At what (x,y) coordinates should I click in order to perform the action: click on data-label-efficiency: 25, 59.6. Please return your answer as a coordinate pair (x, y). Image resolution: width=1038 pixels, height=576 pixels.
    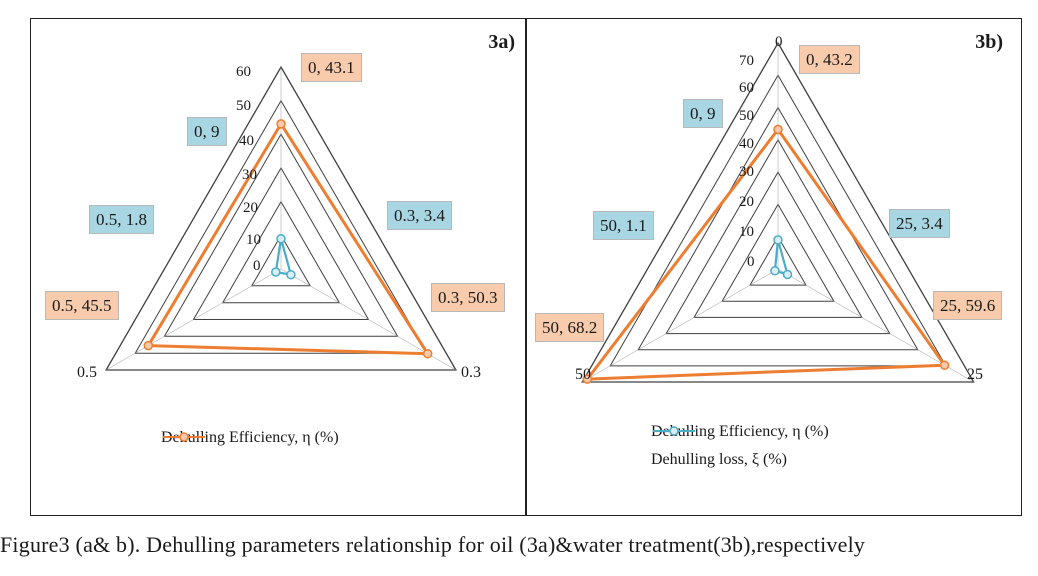
    Looking at the image, I should click on (968, 305).